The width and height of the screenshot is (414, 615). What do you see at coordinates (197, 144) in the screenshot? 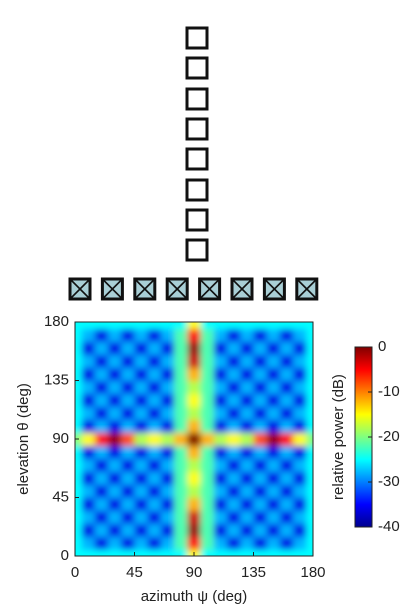
I see `array-diagram` at bounding box center [197, 144].